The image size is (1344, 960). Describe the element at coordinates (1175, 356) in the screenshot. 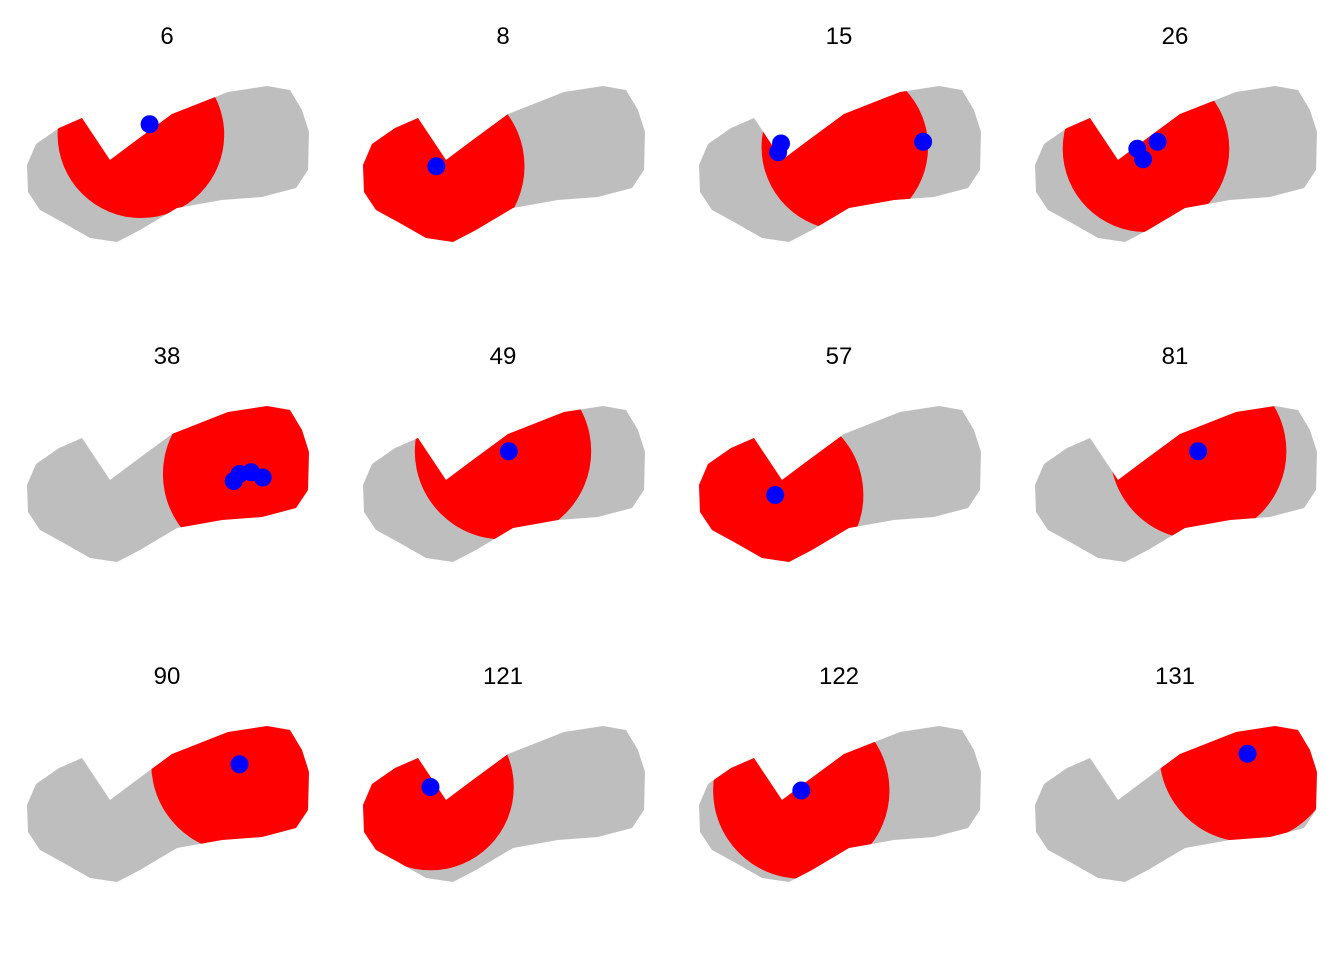

I see `panel-title: 81` at that location.